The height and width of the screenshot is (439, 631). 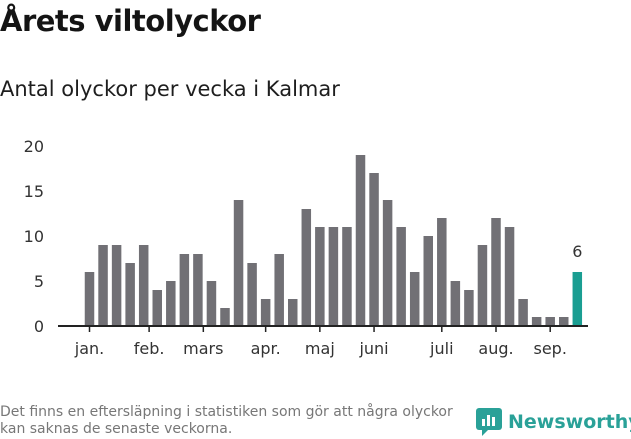 What do you see at coordinates (549, 348) in the screenshot?
I see `x-tick-label: sep.` at bounding box center [549, 348].